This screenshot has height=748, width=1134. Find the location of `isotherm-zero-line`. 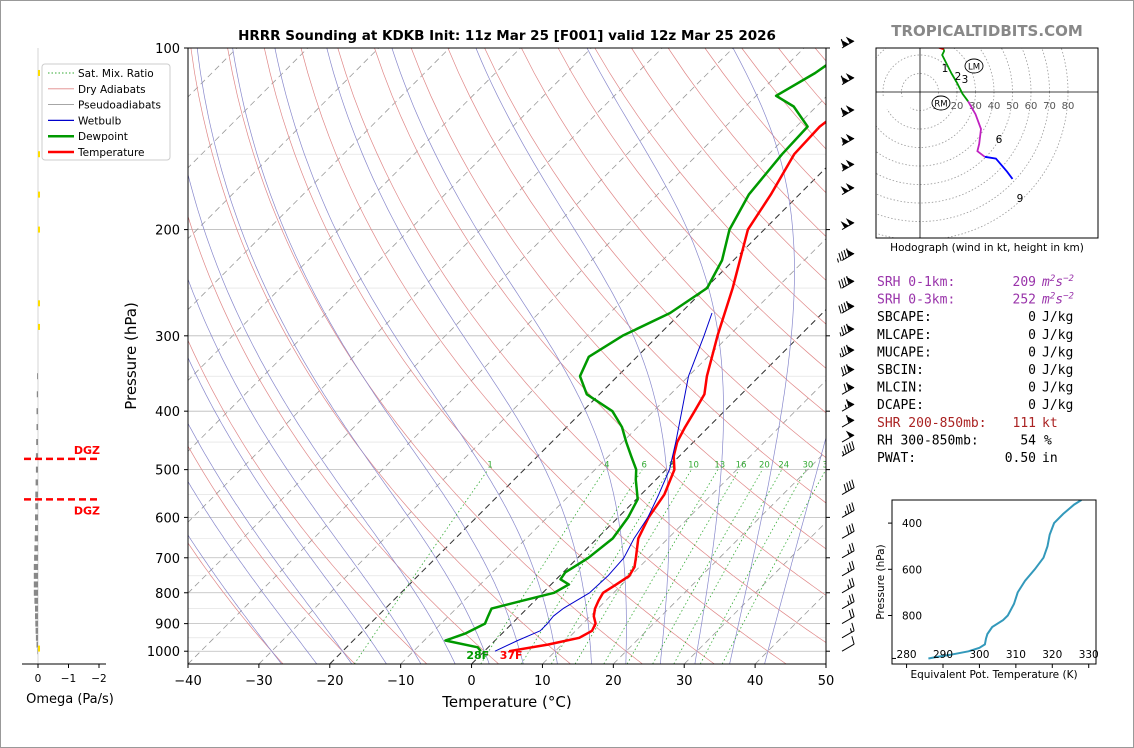

isotherm-zero-line is located at coordinates (648, 486).